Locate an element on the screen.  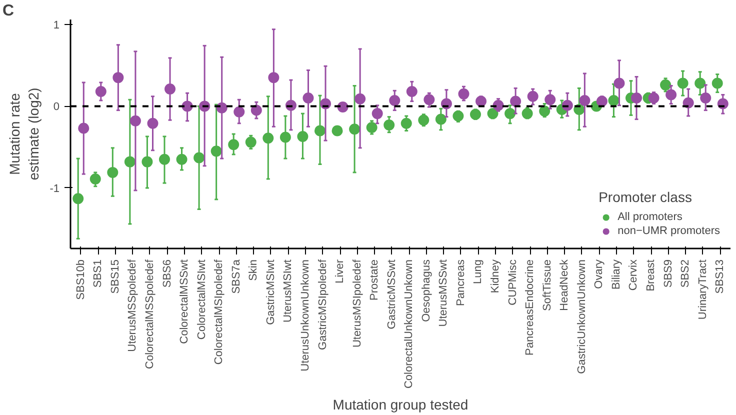
y-tick-label: -1 is located at coordinates (55, 188).